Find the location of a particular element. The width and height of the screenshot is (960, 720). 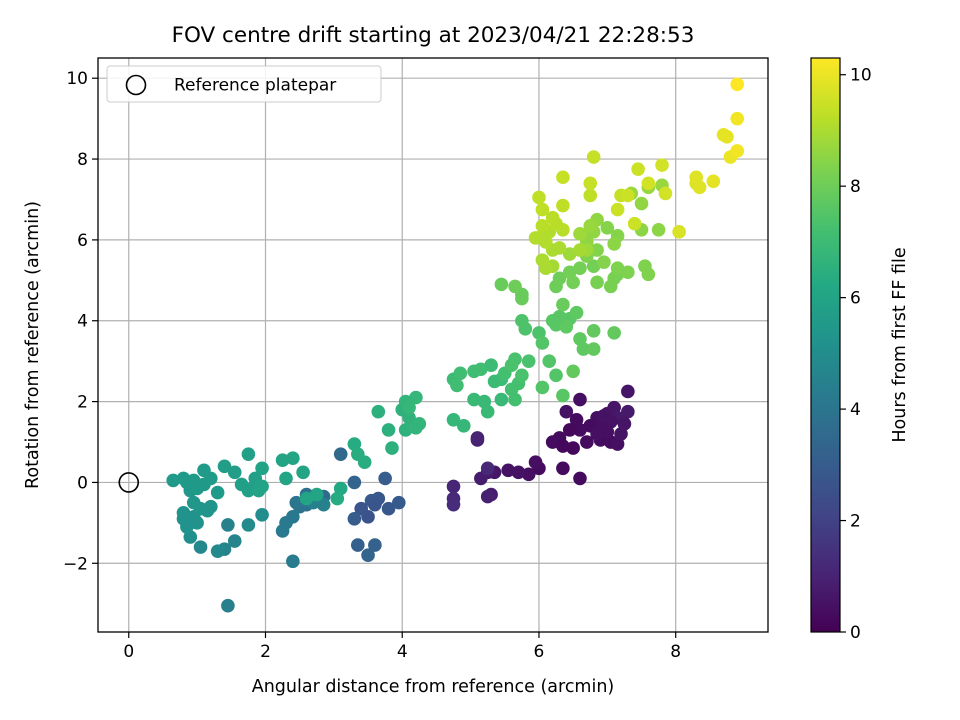

legend-box is located at coordinates (244, 84).